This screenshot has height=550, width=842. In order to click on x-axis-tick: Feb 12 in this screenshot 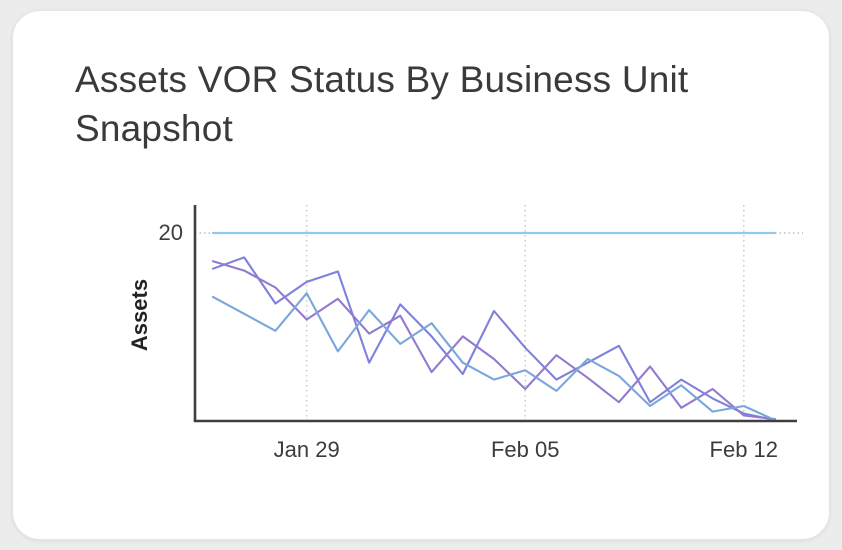, I will do `click(744, 449)`.